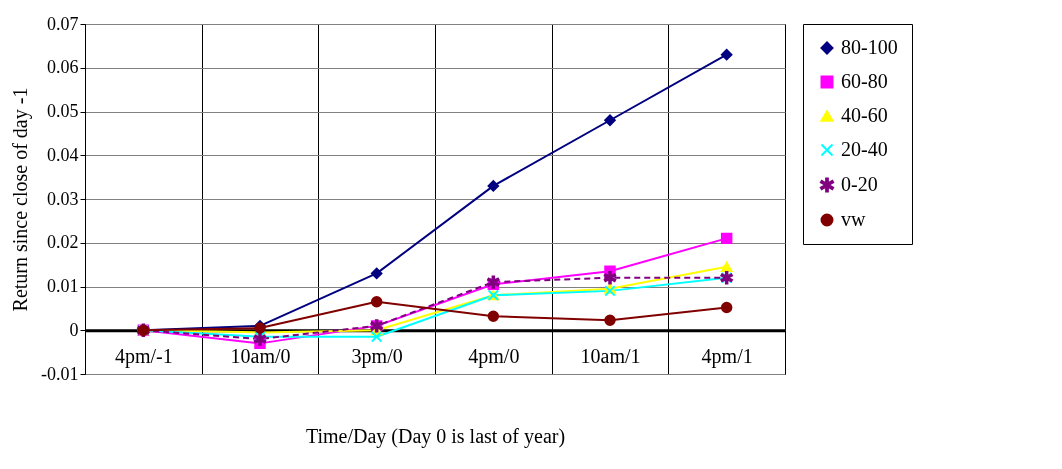 The height and width of the screenshot is (469, 1062). I want to click on y-axis-title: Return since close of day -1, so click(21, 199).